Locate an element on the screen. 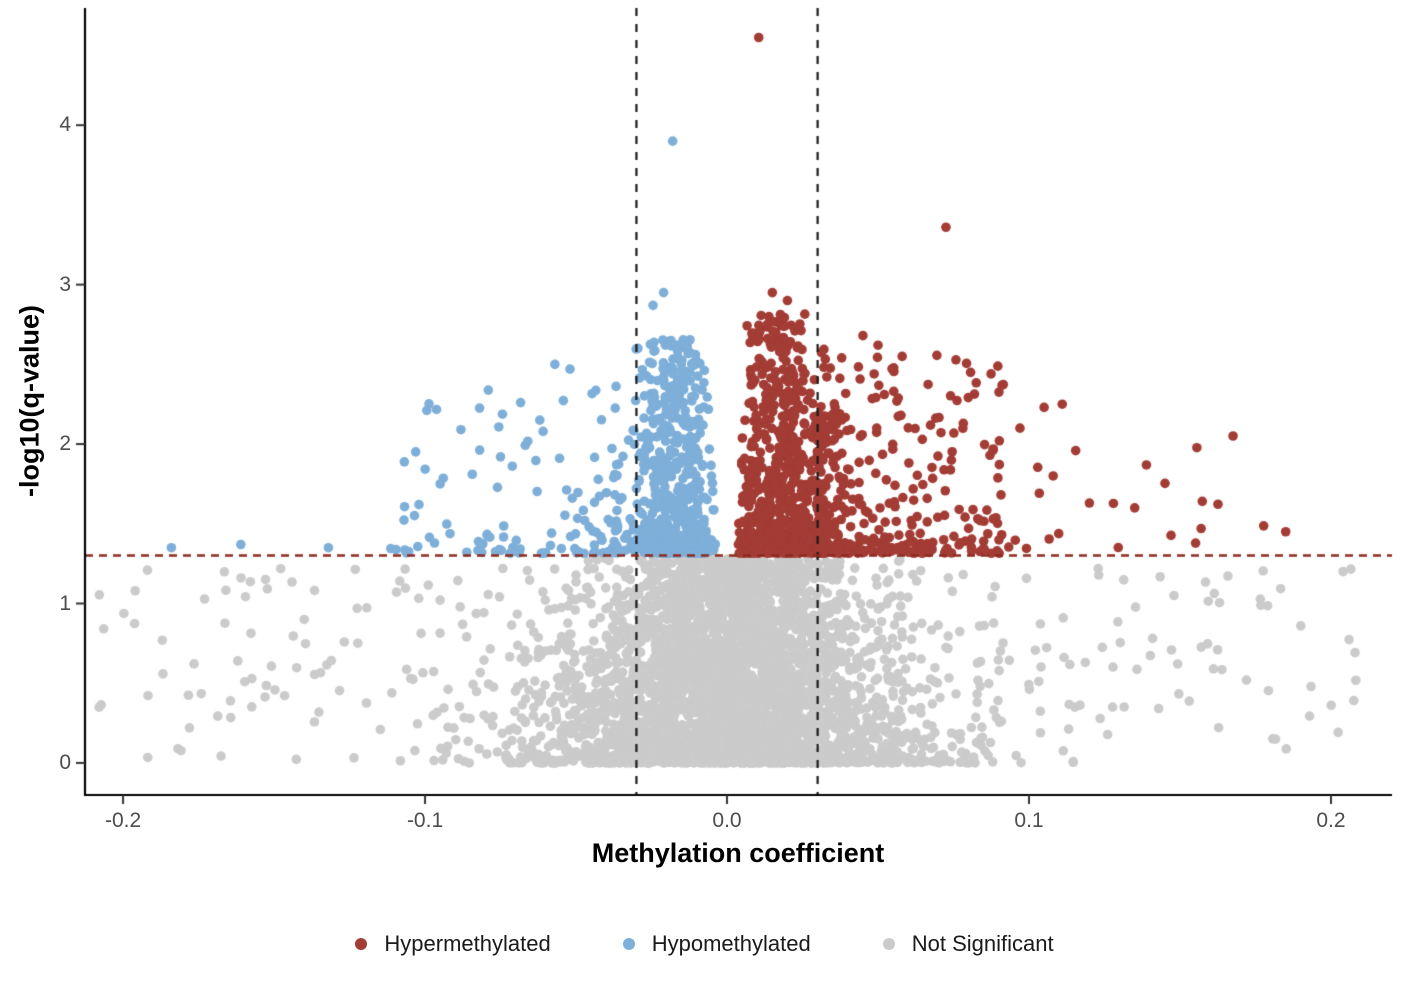  hypomethylated-dot-icon is located at coordinates (628, 944).